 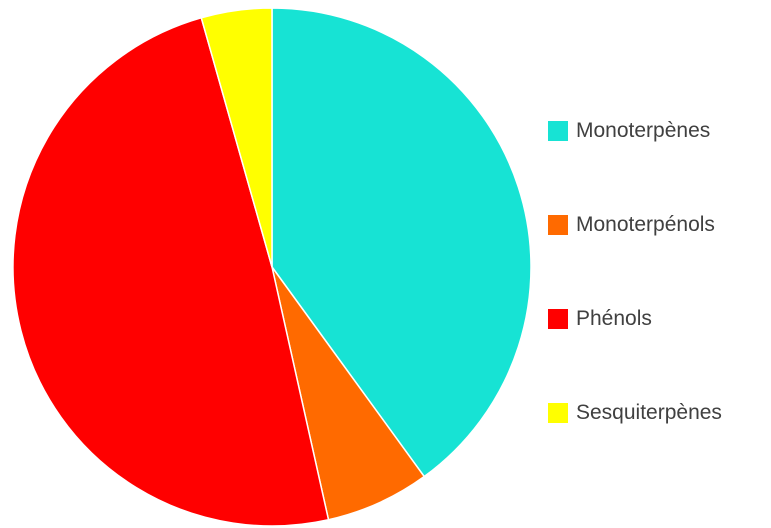 What do you see at coordinates (558, 131) in the screenshot?
I see `legend-swatch-monoterpenes` at bounding box center [558, 131].